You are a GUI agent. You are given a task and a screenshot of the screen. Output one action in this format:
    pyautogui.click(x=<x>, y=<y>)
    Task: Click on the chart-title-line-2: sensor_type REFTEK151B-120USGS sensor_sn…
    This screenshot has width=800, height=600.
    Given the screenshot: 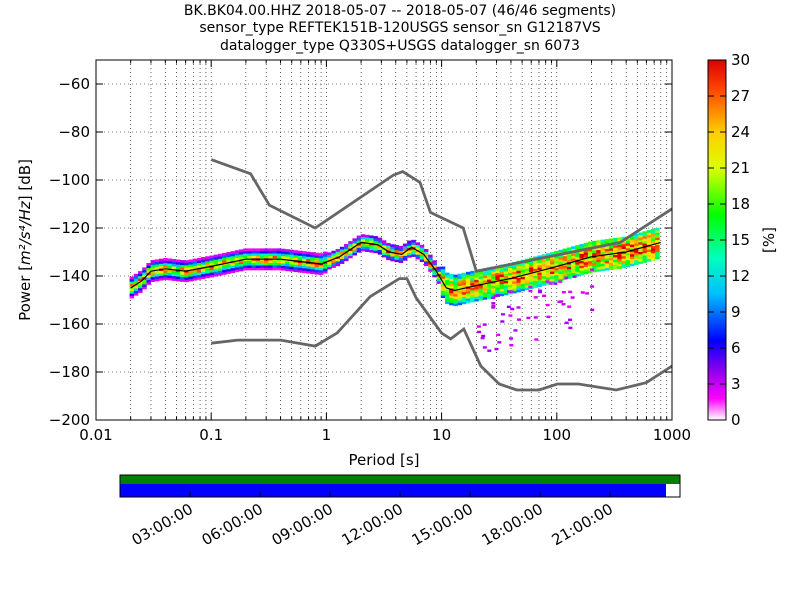 What is the action you would take?
    pyautogui.click(x=400, y=28)
    